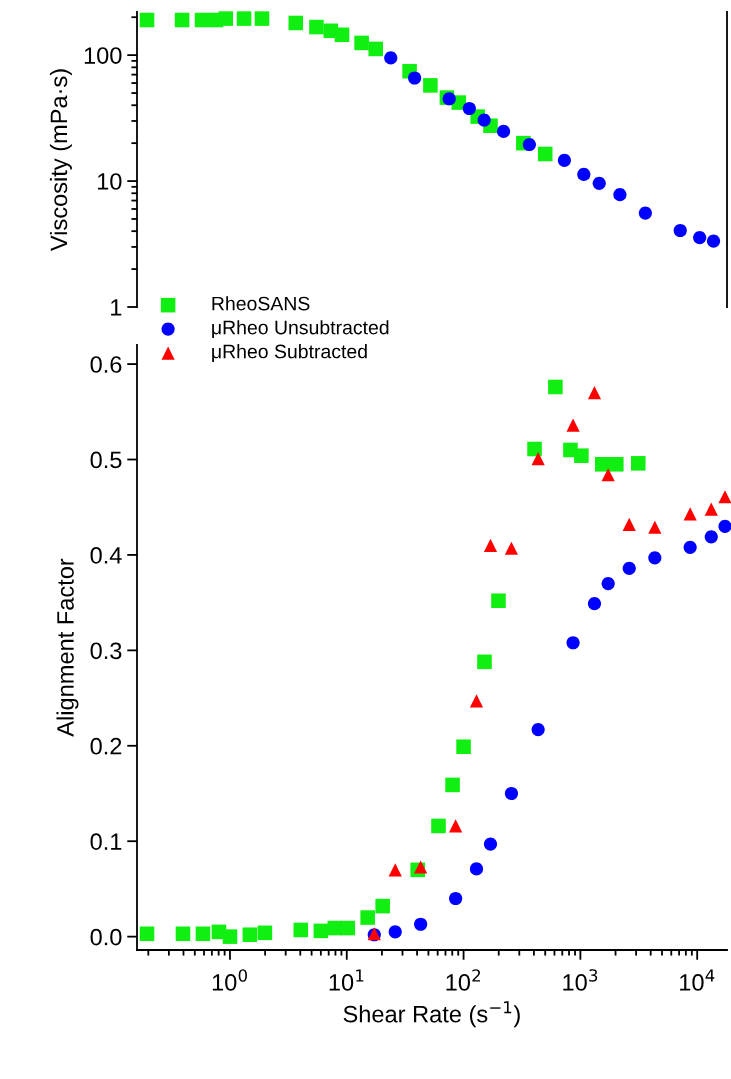  Describe the element at coordinates (697, 980) in the screenshot. I see `x-tick-label: 10$^{4}$` at that location.